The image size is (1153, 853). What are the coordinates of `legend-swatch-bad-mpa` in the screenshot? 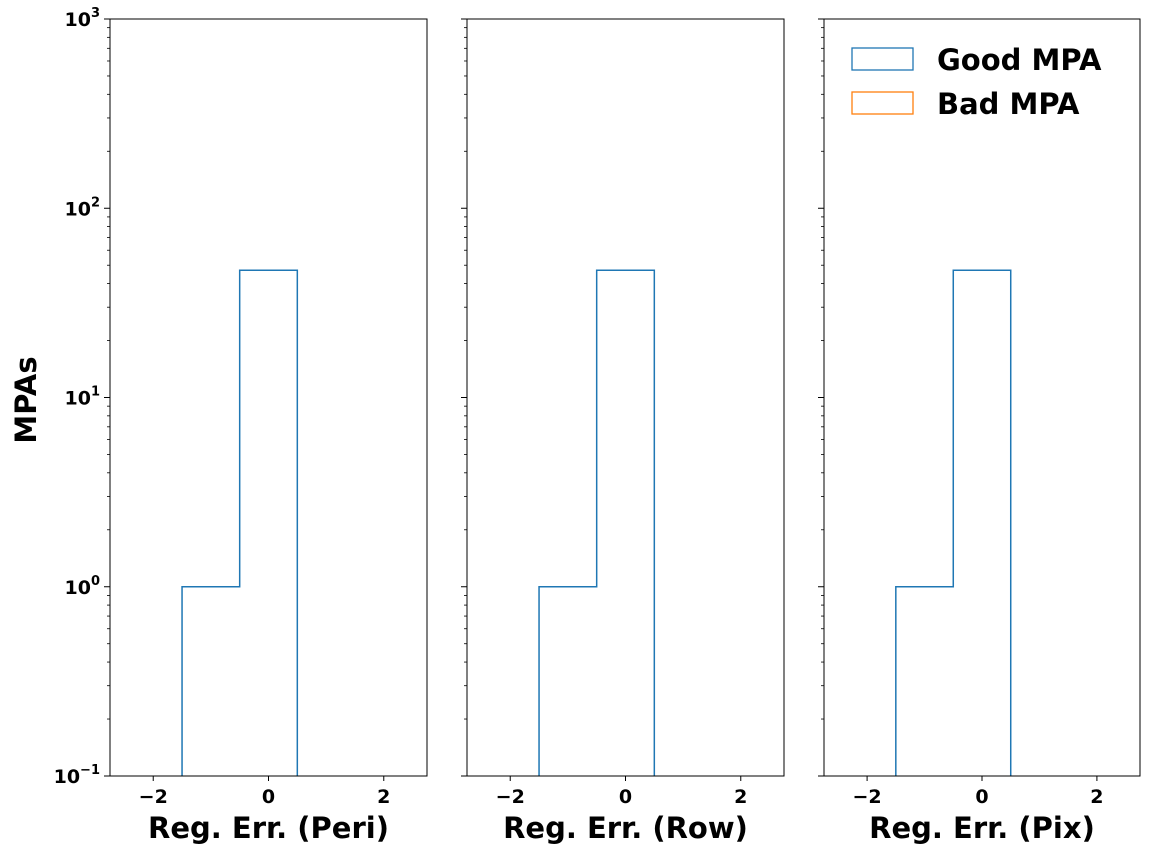 It's located at (882, 103).